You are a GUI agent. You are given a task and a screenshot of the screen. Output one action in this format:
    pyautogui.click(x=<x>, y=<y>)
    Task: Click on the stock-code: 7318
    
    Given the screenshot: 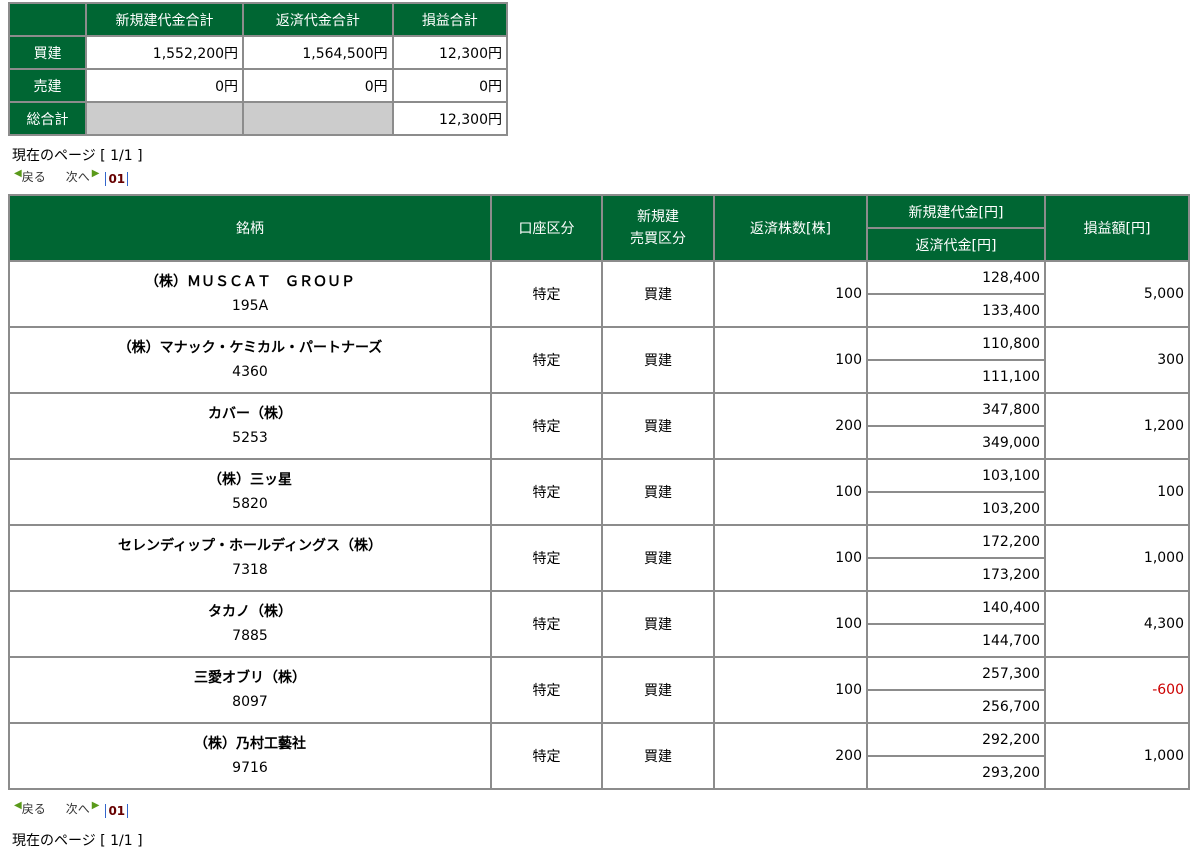 What is the action you would take?
    pyautogui.click(x=250, y=570)
    